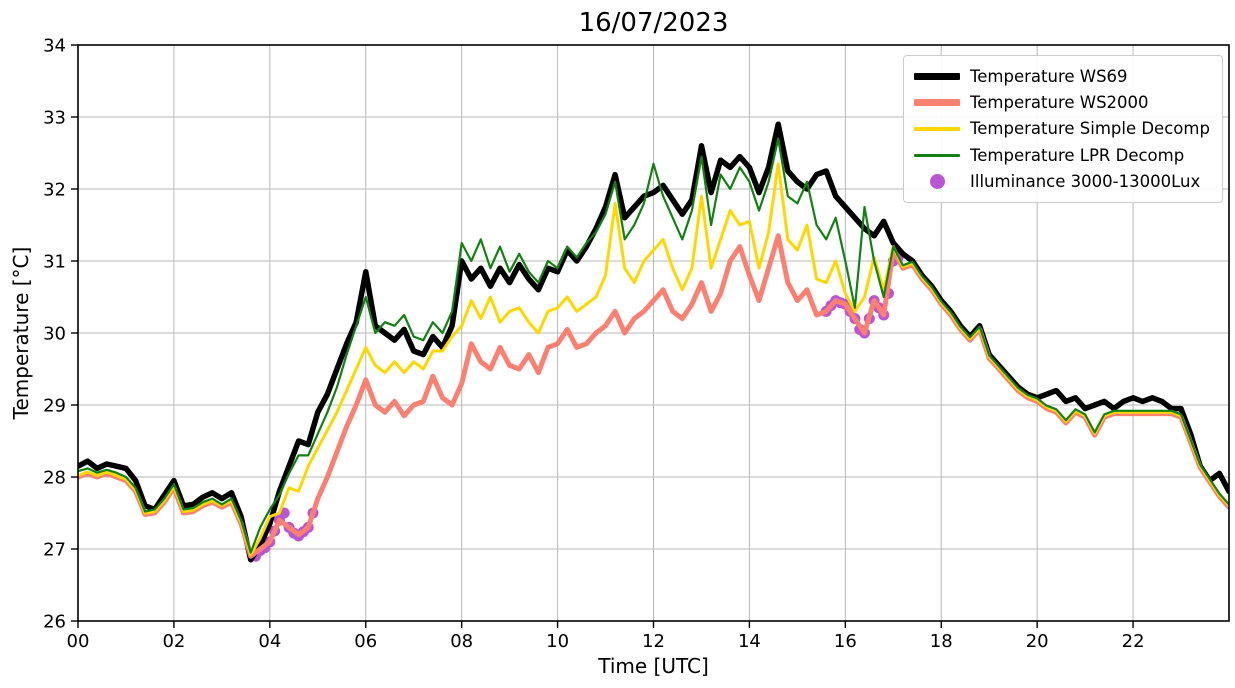  I want to click on legend-swatch-lpr-decomp-line-icon, so click(937, 155).